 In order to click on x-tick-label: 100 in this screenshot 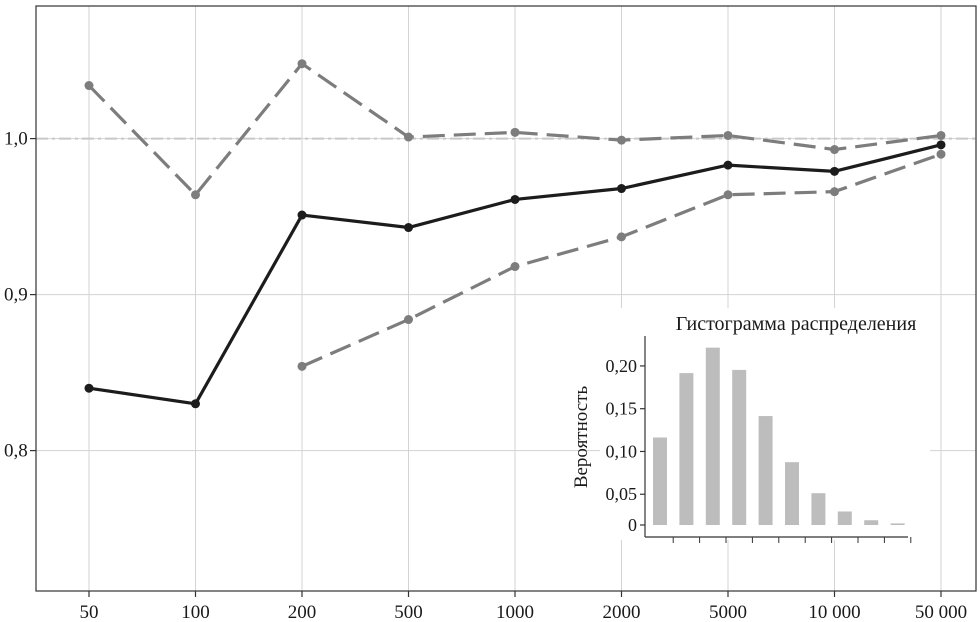, I will do `click(195, 612)`.